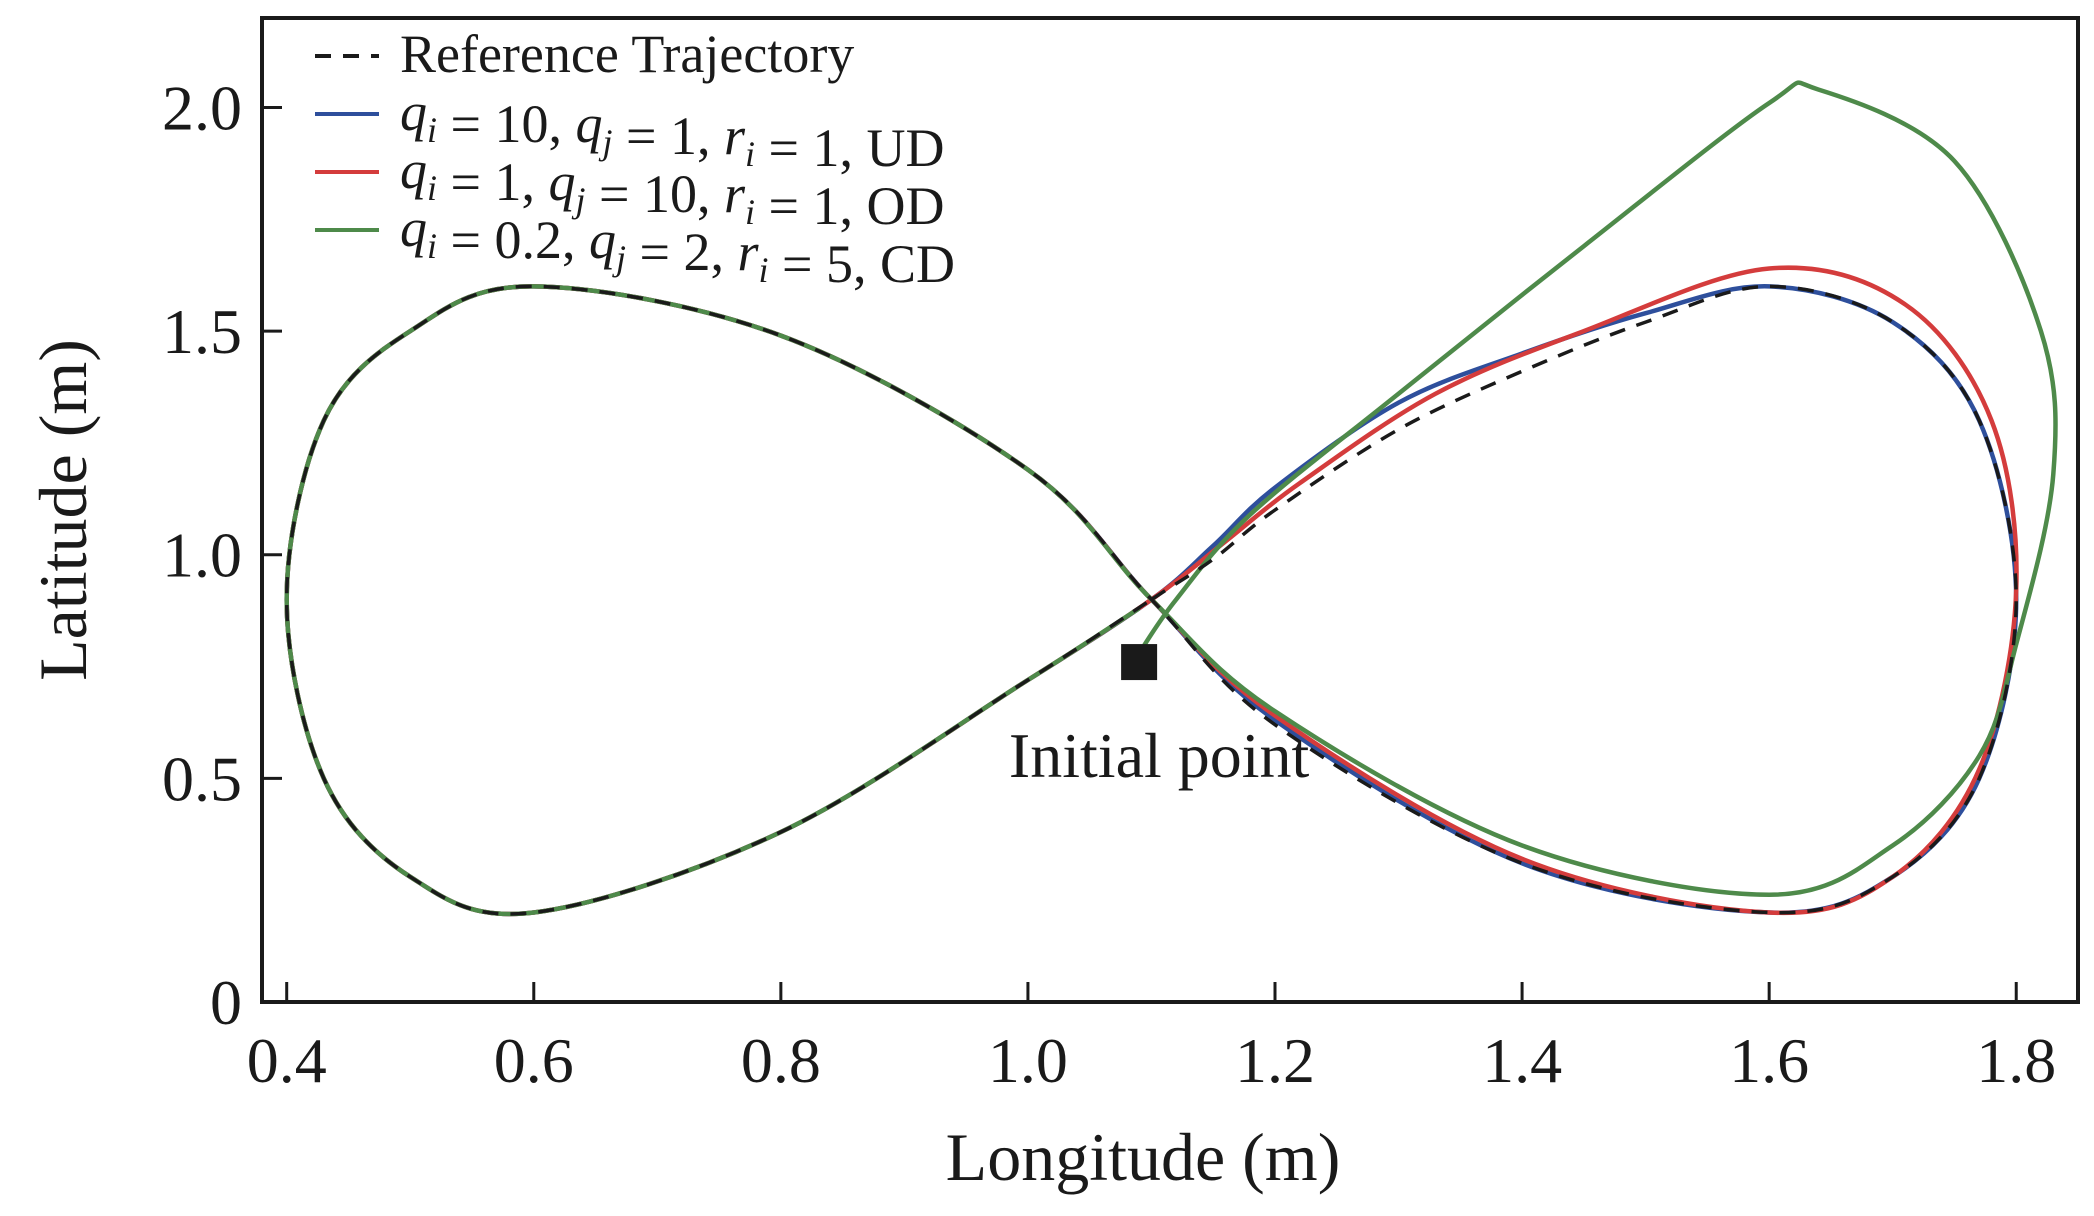 This screenshot has width=2094, height=1216. What do you see at coordinates (63, 510) in the screenshot?
I see `y-axis-title: Latitude (m)` at bounding box center [63, 510].